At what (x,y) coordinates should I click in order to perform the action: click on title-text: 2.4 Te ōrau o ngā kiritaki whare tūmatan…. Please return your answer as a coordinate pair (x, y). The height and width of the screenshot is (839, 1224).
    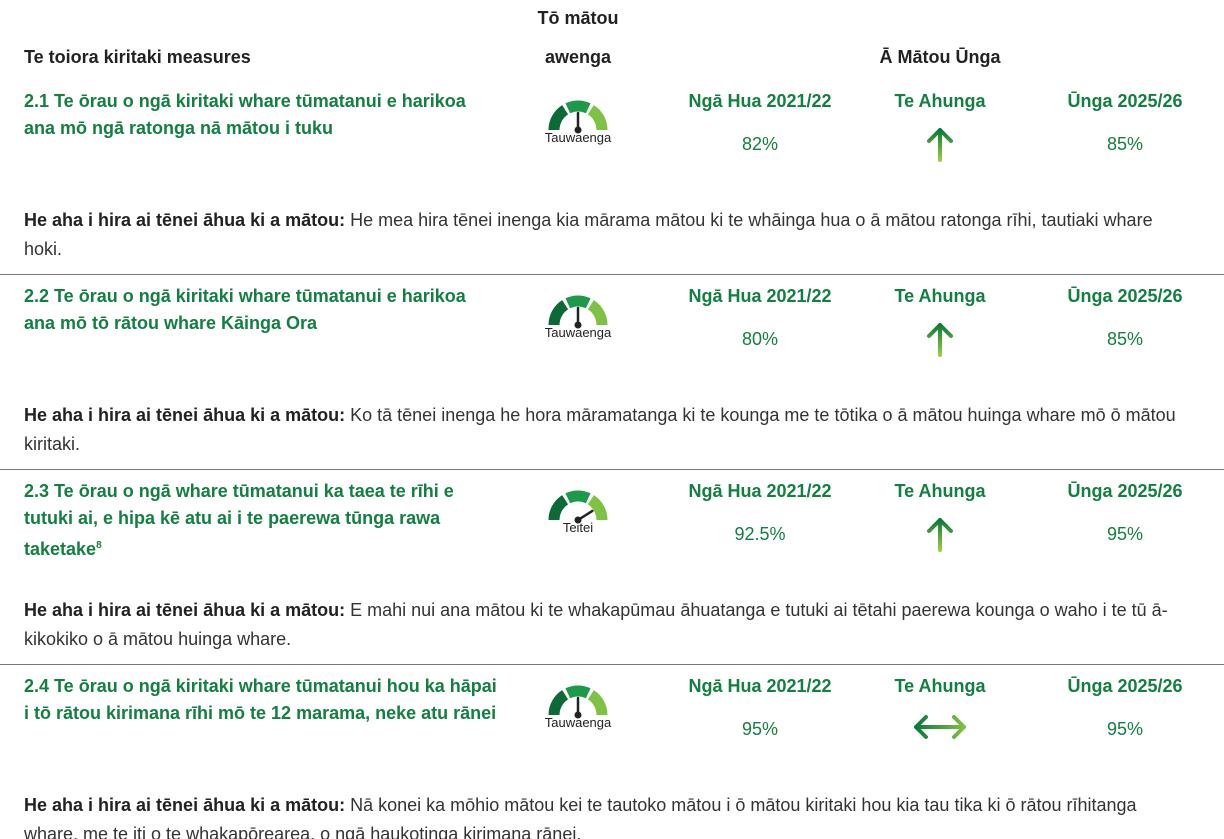
    Looking at the image, I should click on (260, 699).